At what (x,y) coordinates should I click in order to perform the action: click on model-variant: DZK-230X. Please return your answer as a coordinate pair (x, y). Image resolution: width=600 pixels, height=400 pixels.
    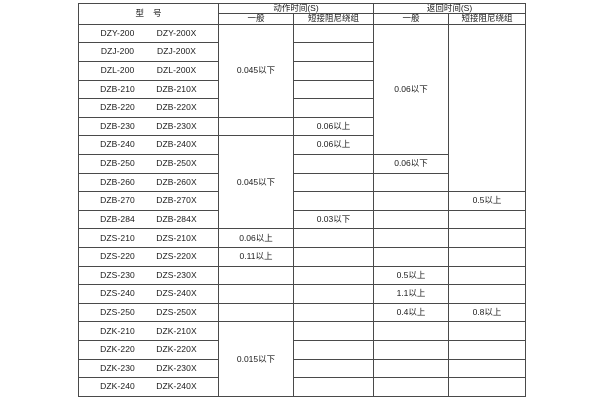
    Looking at the image, I should click on (176, 367).